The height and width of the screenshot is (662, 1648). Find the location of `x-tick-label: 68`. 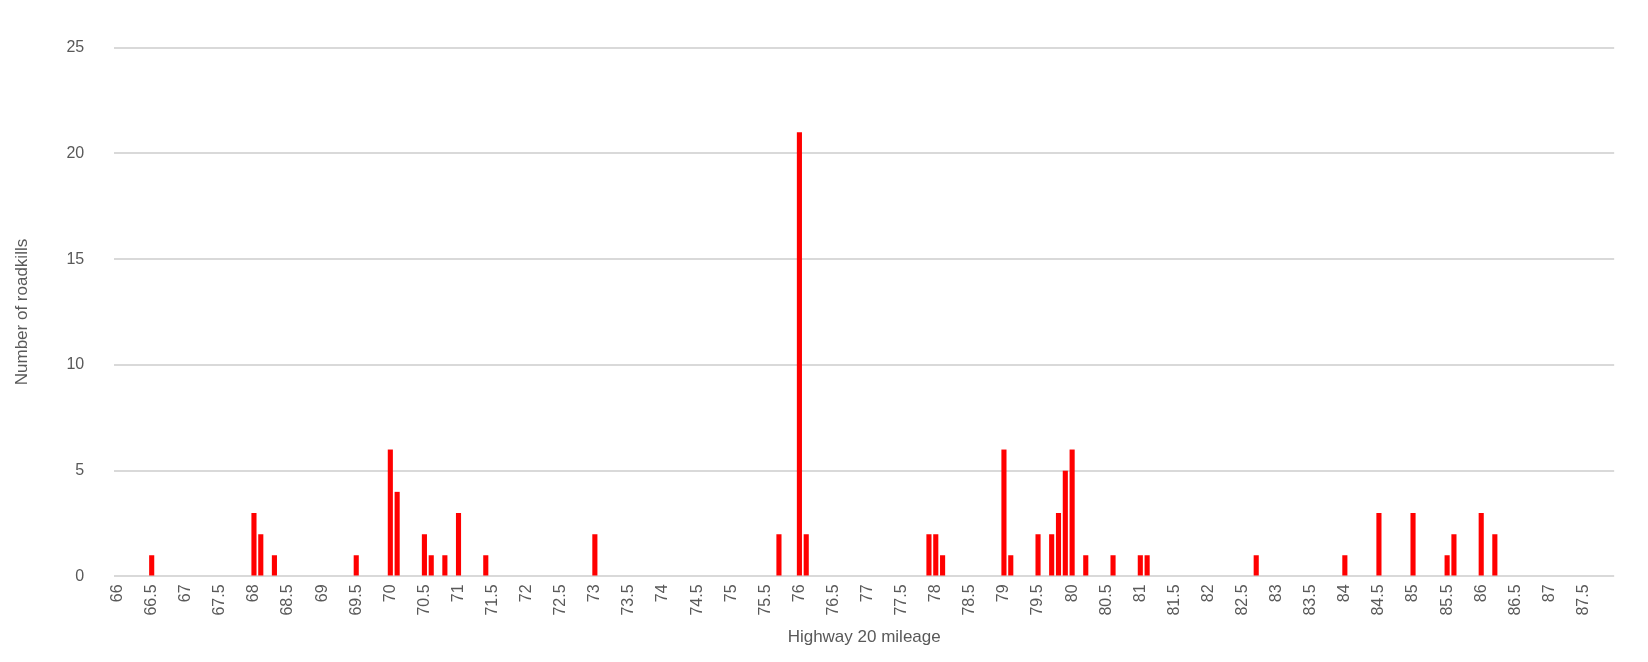

x-tick-label: 68 is located at coordinates (253, 593).